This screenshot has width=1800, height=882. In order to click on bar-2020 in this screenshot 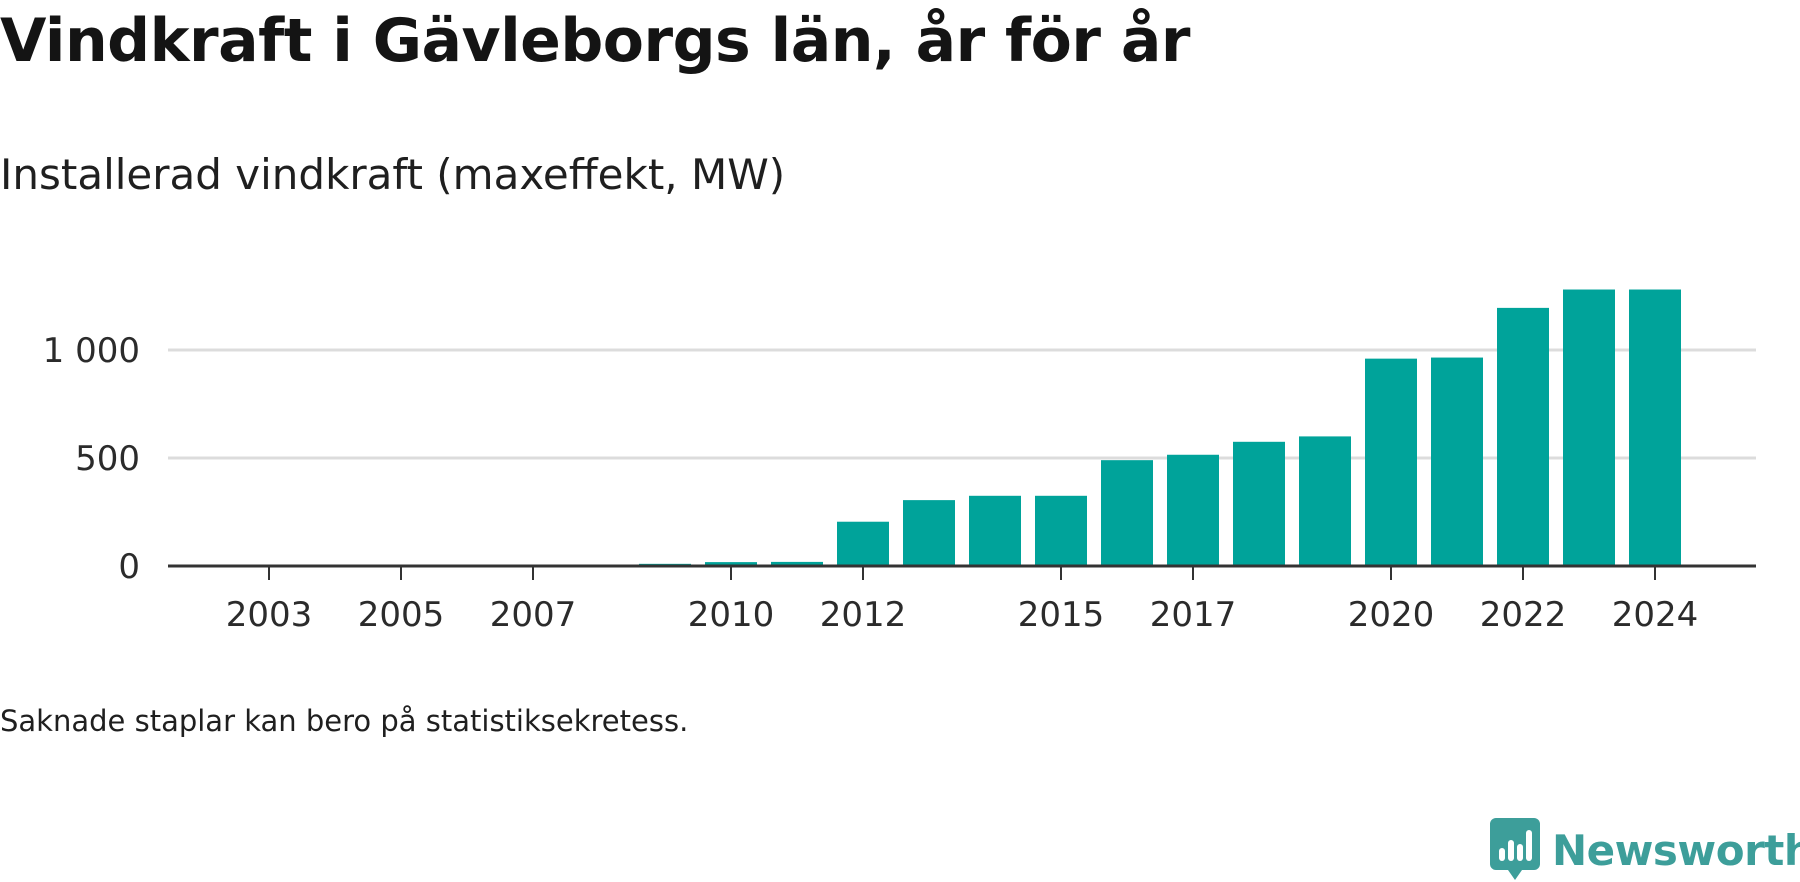, I will do `click(1391, 462)`.